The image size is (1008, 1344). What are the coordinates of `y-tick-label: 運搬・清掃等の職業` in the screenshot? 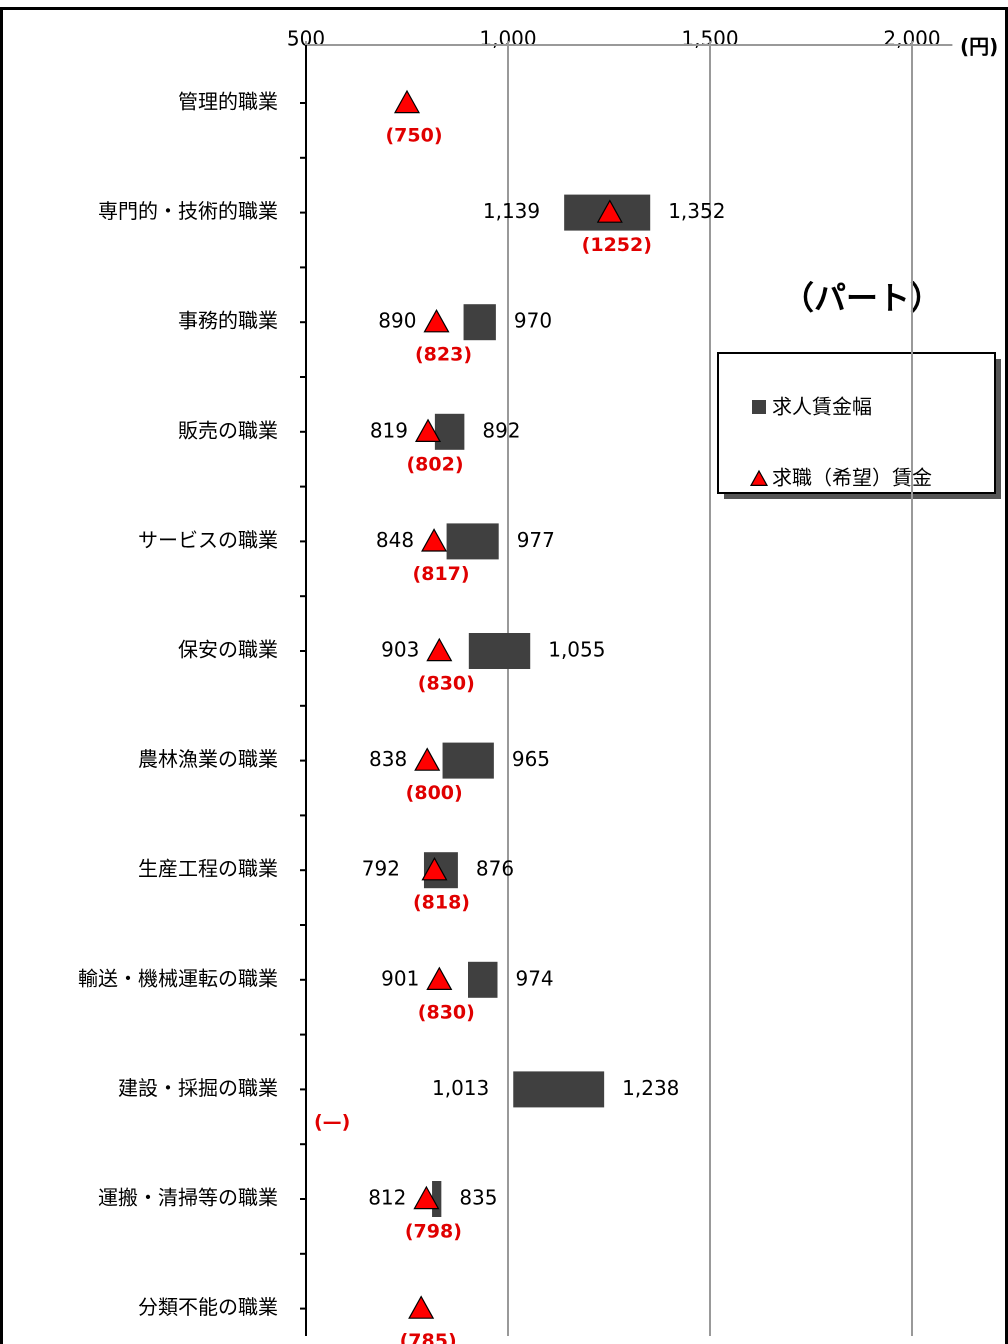 It's located at (188, 1198).